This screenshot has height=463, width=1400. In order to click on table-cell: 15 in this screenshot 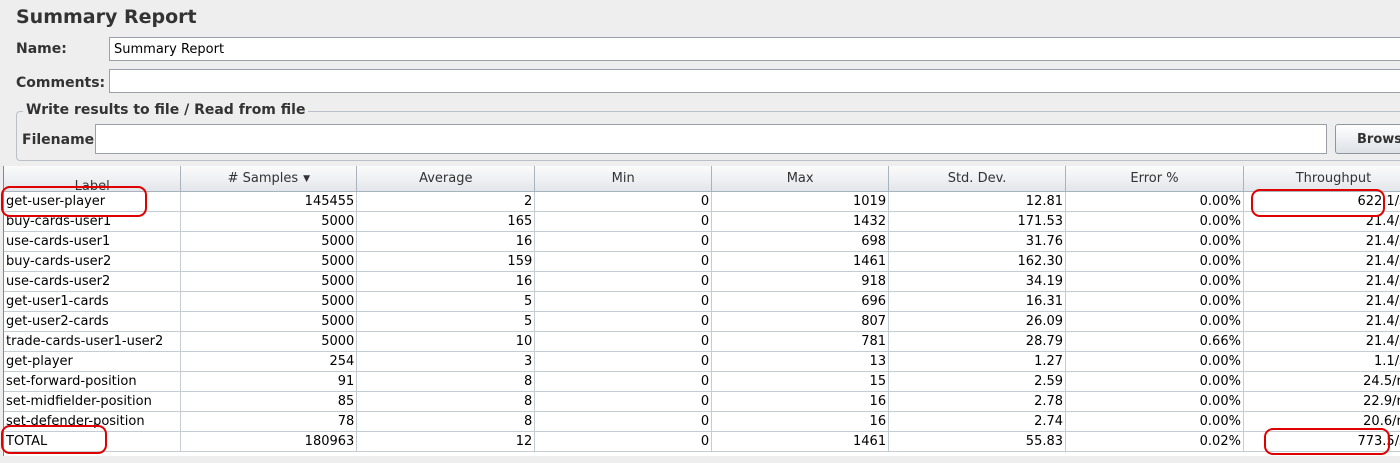, I will do `click(800, 381)`.